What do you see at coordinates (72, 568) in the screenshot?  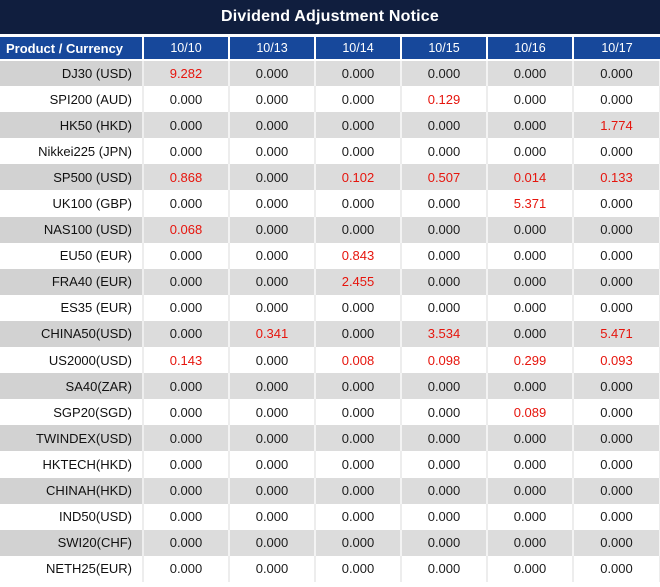 I see `product-cell: NETH25(EUR)` at bounding box center [72, 568].